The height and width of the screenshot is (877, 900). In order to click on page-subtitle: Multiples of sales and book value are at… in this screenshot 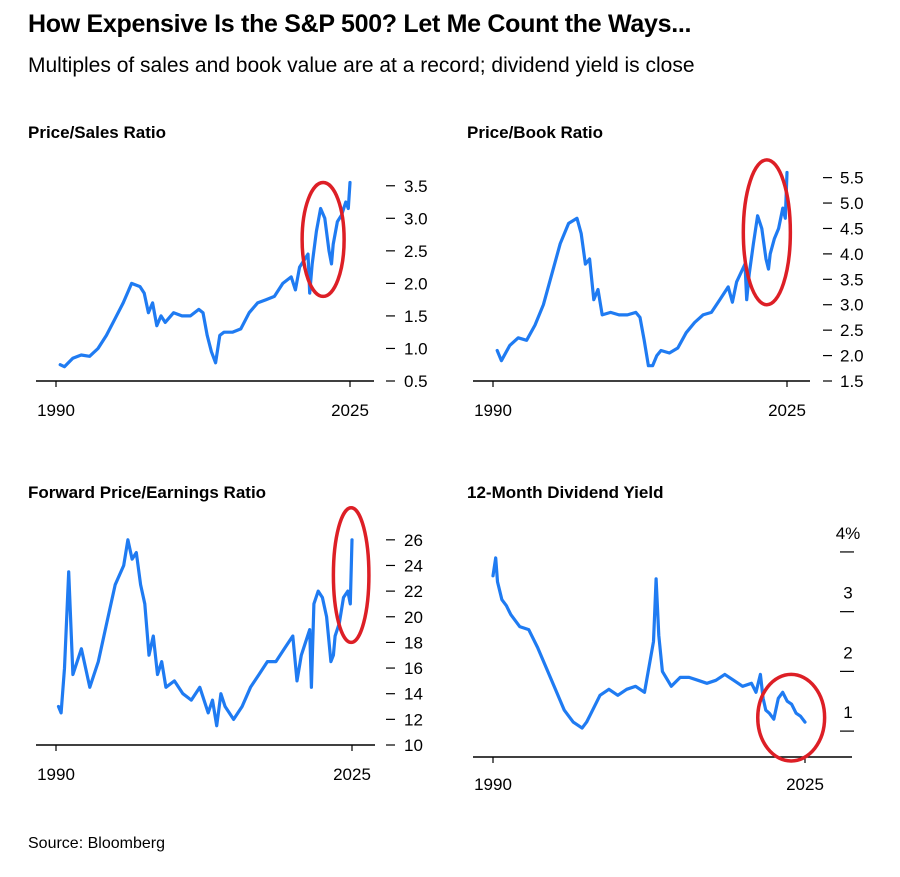, I will do `click(361, 65)`.